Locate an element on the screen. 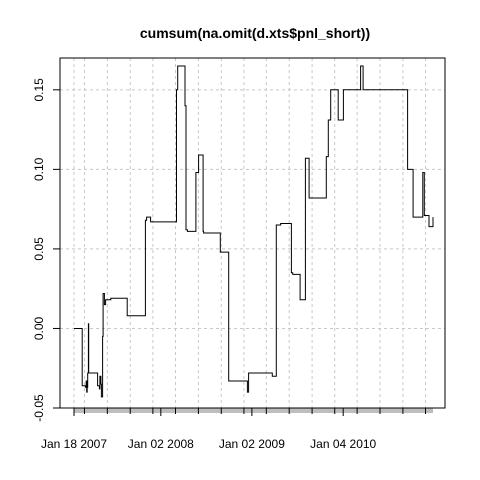  x-tick-label: Jan 02 2008 is located at coordinates (161, 444).